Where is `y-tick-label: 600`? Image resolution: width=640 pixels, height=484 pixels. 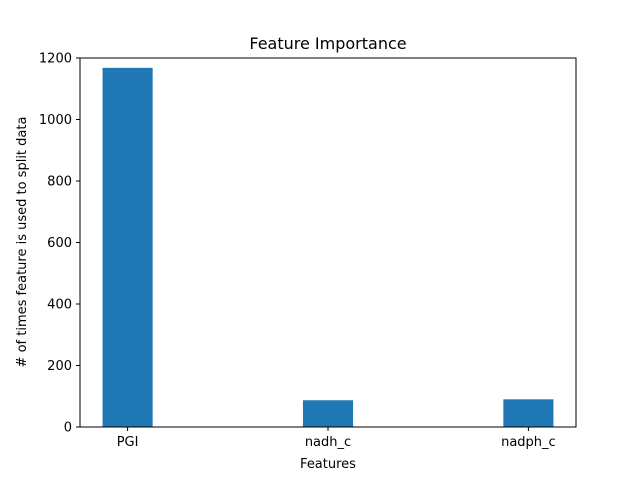
y-tick-label: 600 is located at coordinates (59, 243).